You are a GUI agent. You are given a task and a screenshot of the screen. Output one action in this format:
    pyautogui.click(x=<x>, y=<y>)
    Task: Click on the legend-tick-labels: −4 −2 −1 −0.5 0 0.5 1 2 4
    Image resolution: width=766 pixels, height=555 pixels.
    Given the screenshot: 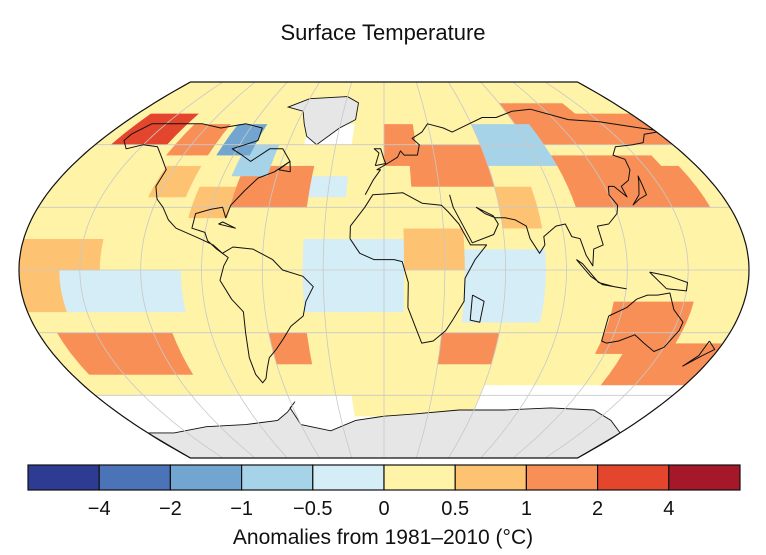 What is the action you would take?
    pyautogui.click(x=381, y=509)
    